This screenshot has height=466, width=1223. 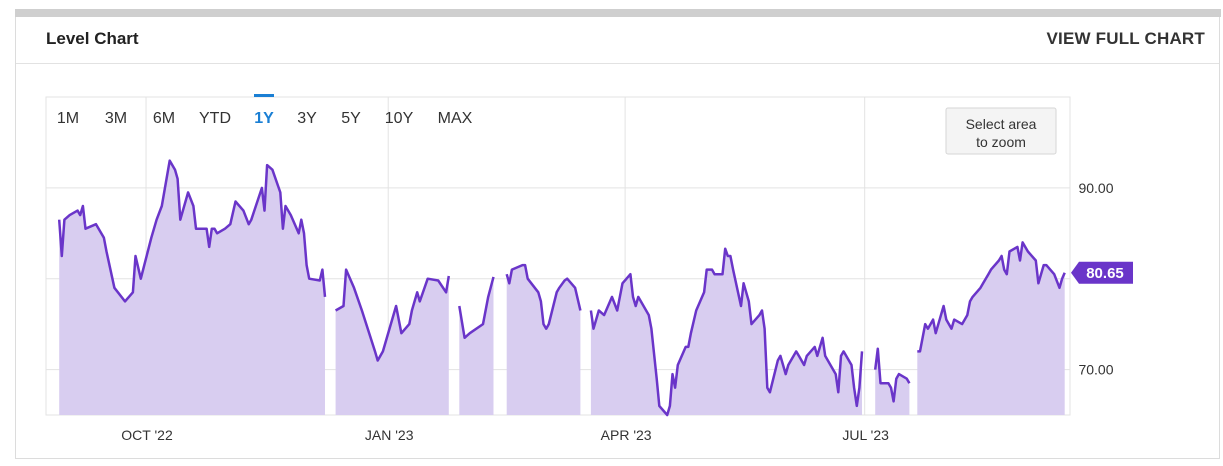 I want to click on range-button-1m: 1M, so click(x=68, y=118).